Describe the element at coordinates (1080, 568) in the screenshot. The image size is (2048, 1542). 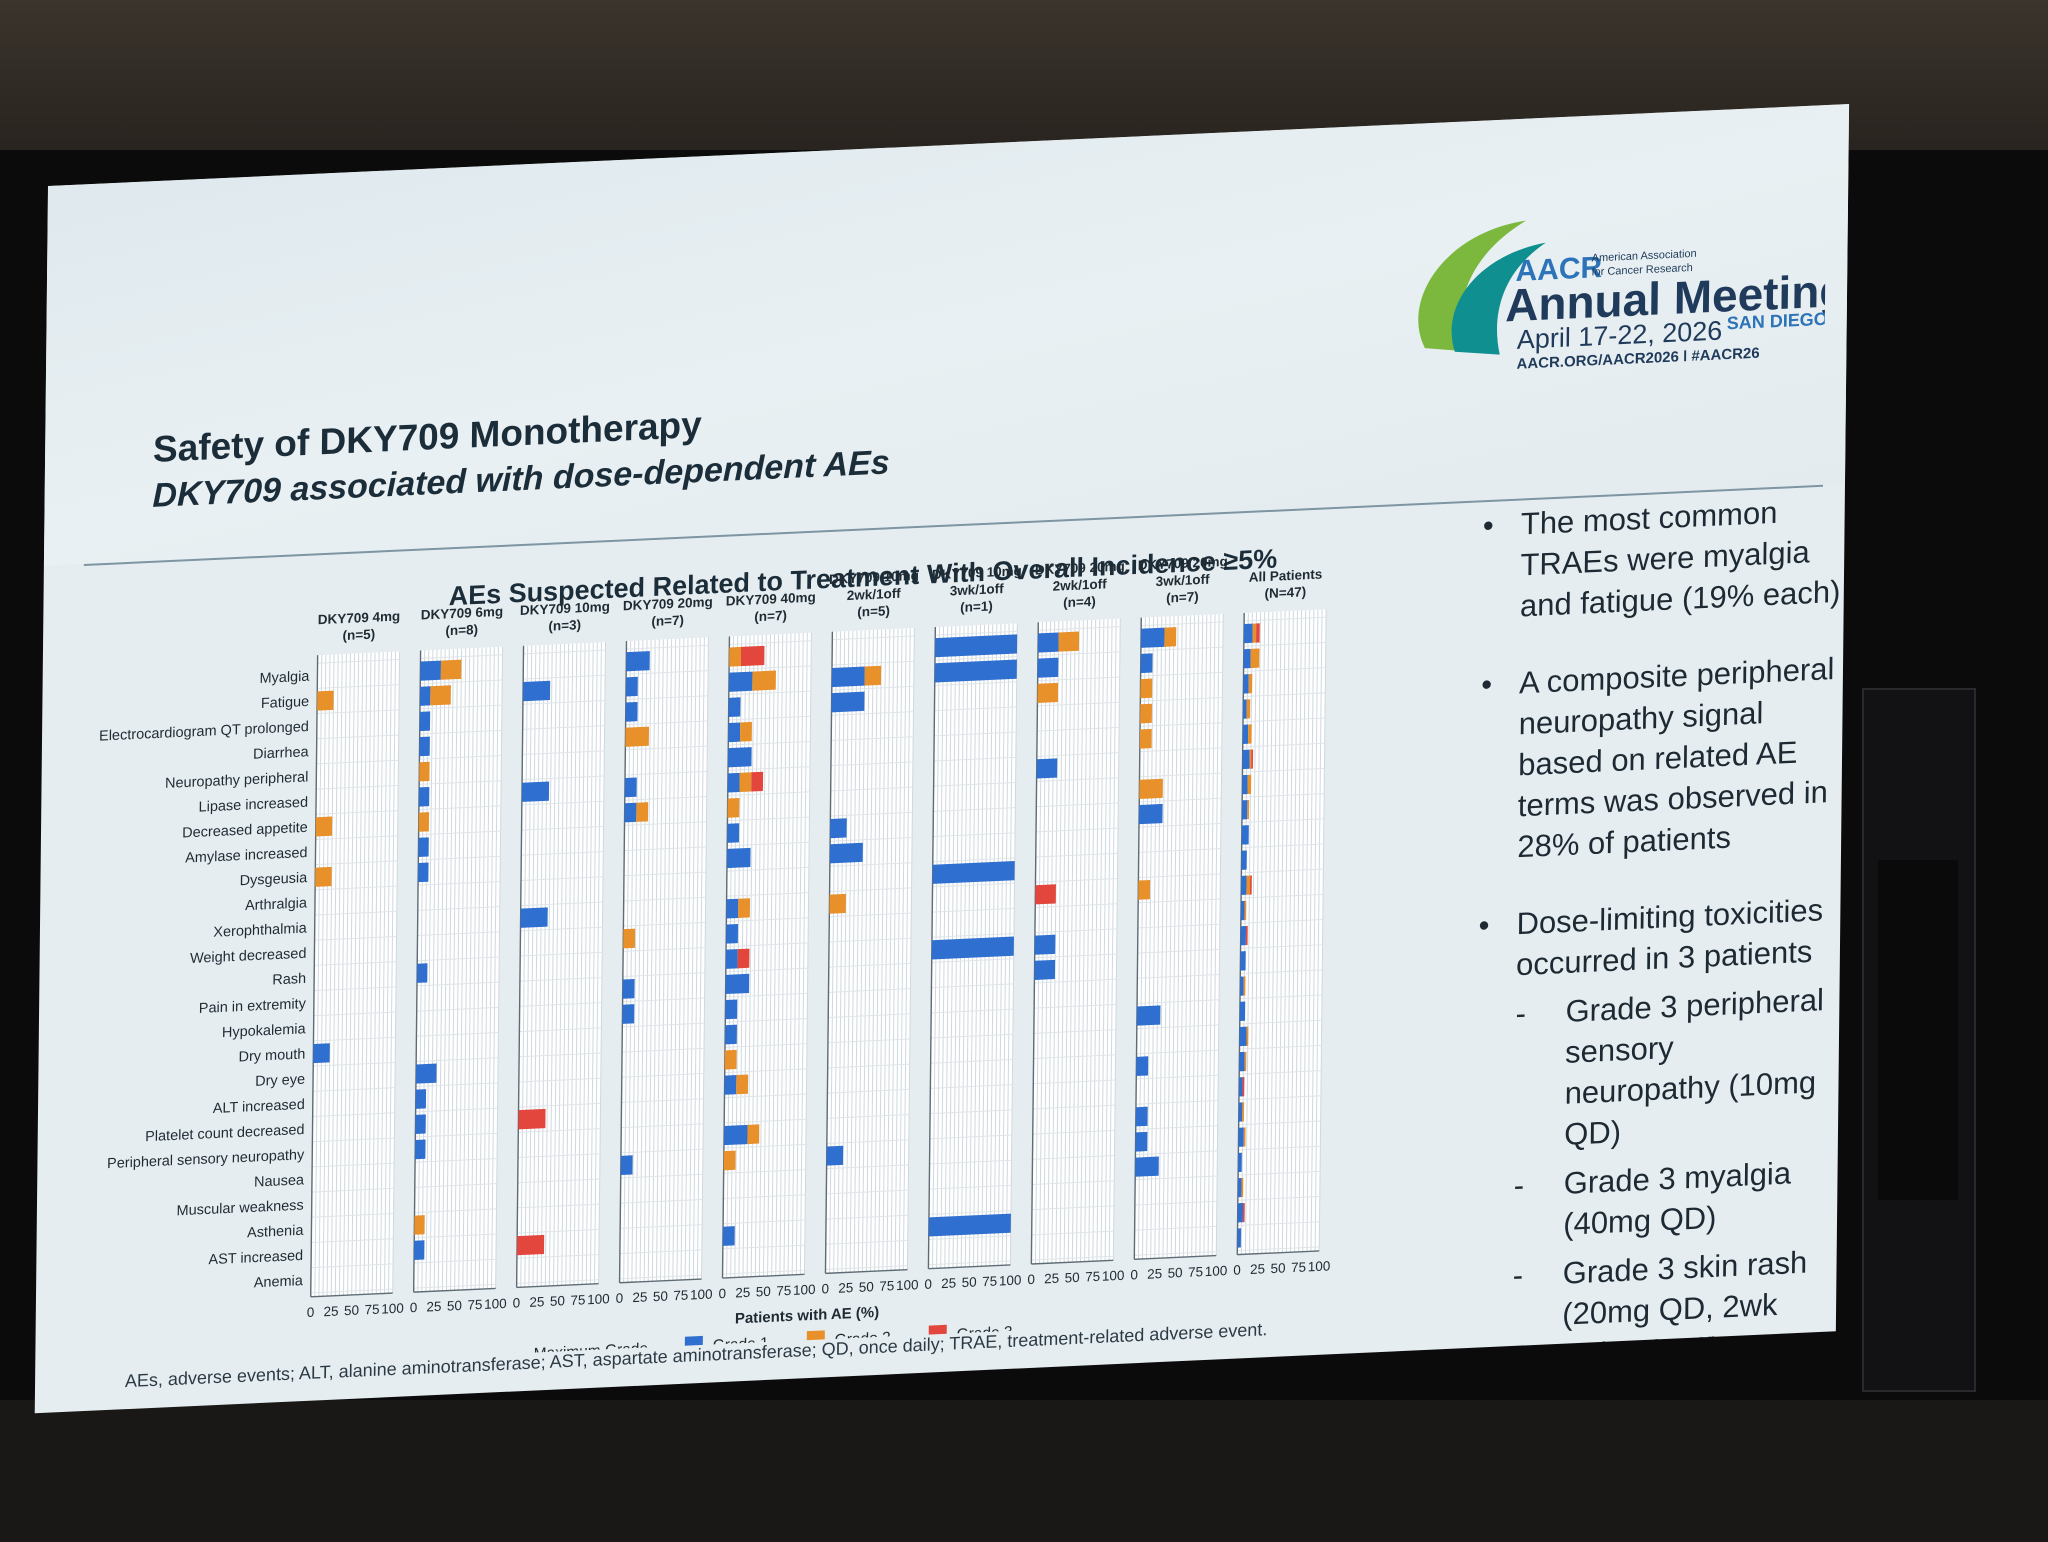
I see `panel-header: DKY709 20mg` at that location.